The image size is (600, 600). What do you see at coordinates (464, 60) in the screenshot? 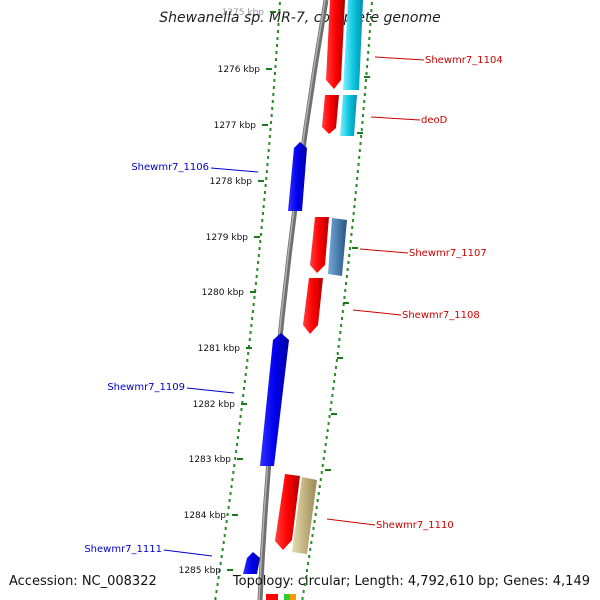
I see `gene-label: Shewmr7_1104` at bounding box center [464, 60].